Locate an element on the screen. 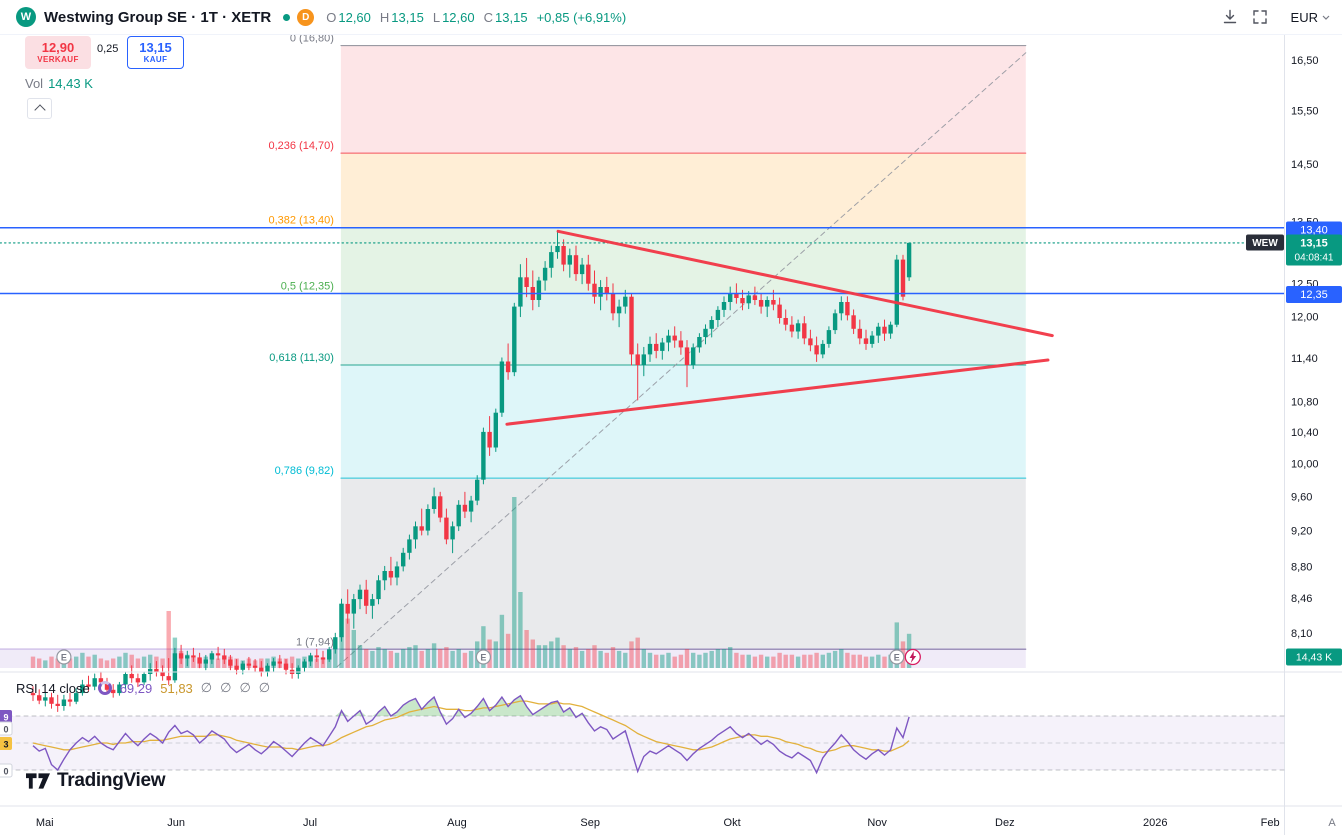 The height and width of the screenshot is (835, 1342). rsi-ma-value: 51,83 is located at coordinates (176, 688).